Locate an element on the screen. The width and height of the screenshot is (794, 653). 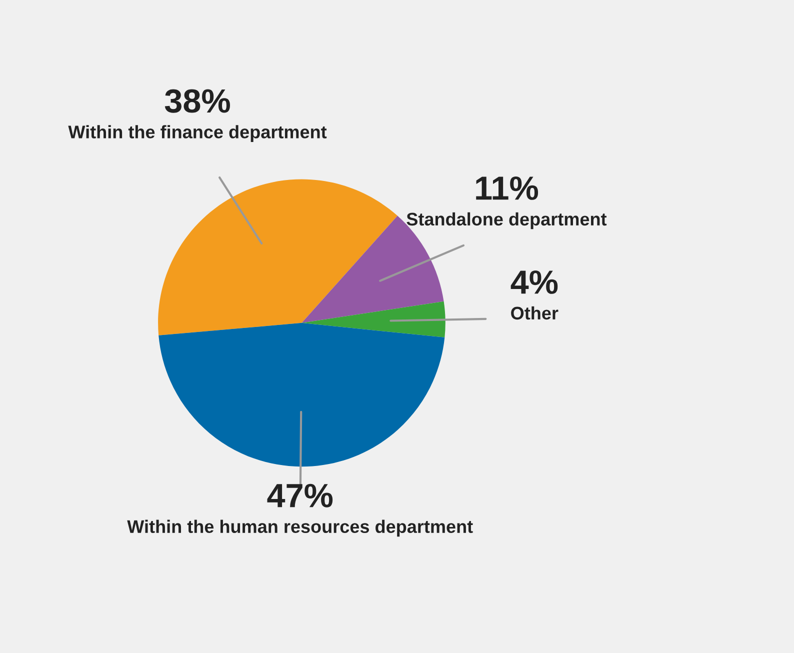
data-label: 47% is located at coordinates (300, 496).